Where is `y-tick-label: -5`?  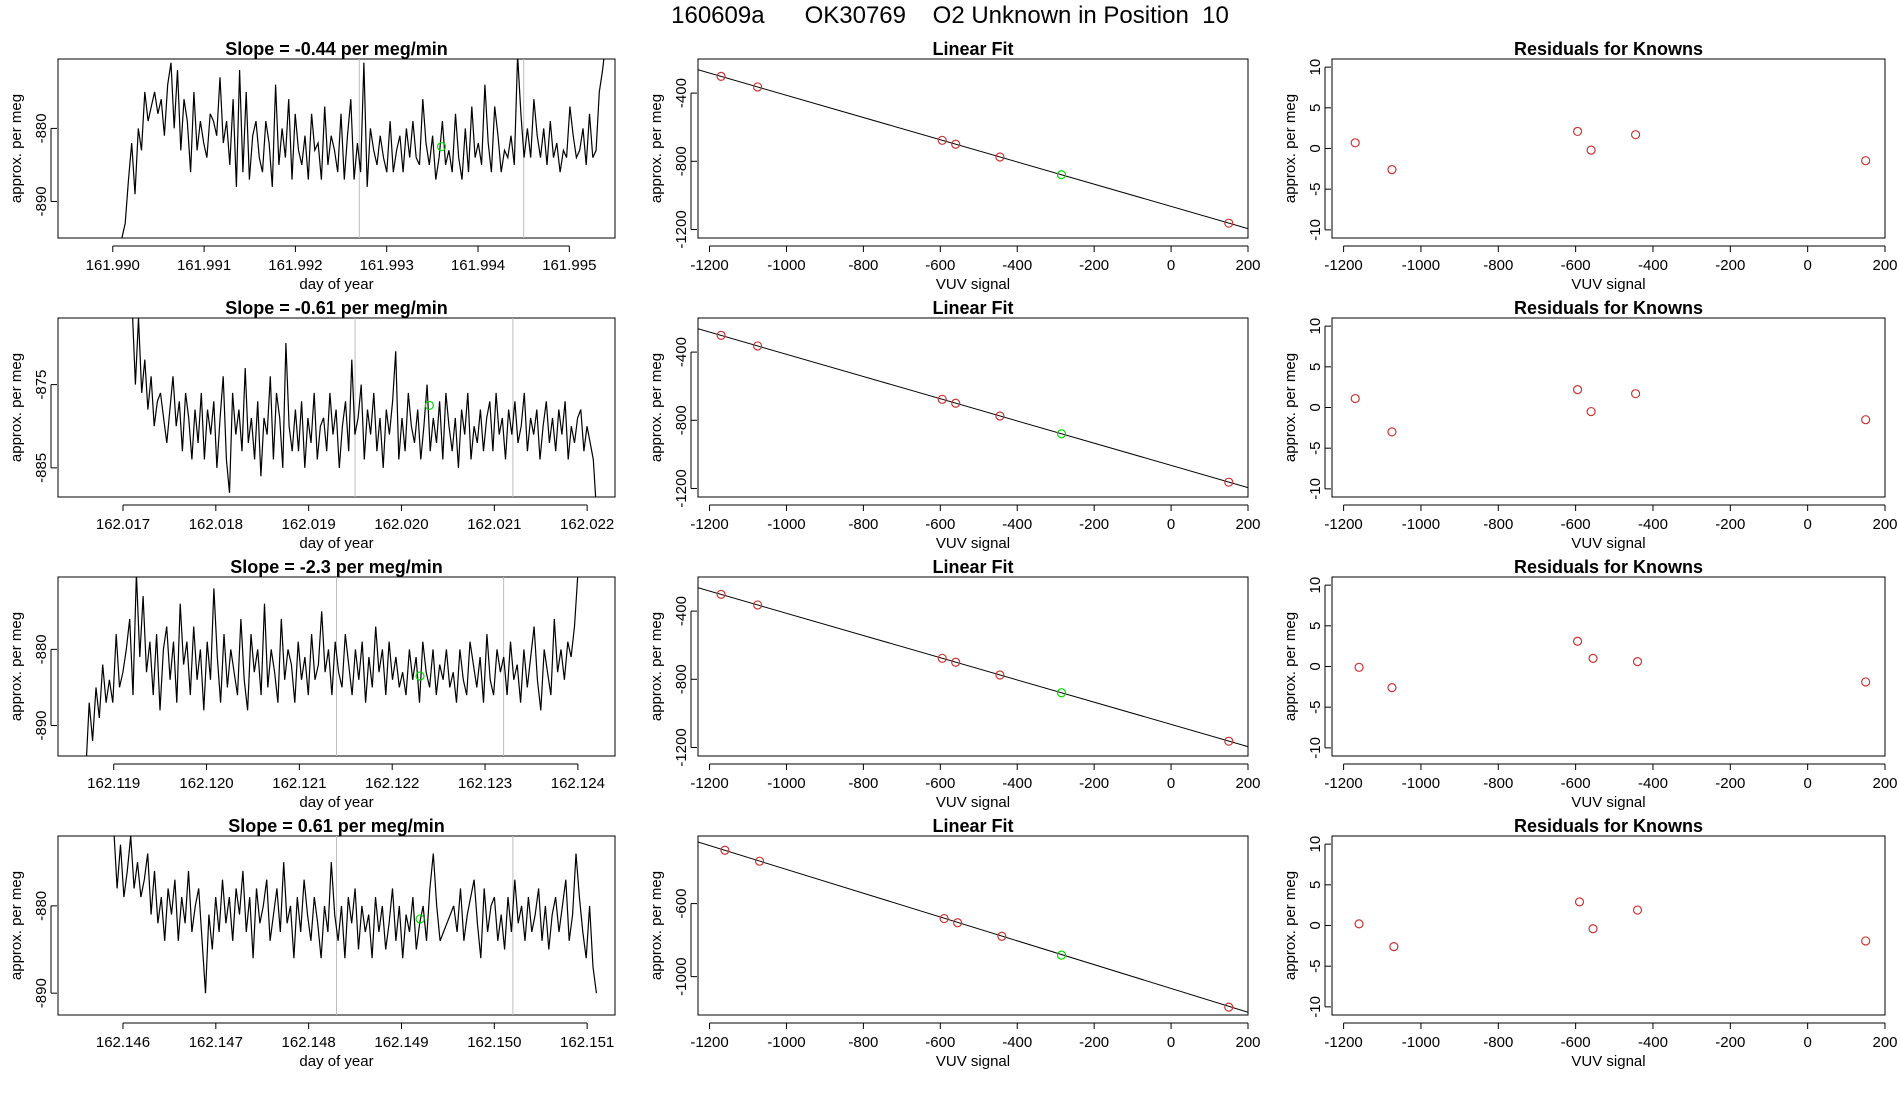
y-tick-label: -5 is located at coordinates (1315, 707).